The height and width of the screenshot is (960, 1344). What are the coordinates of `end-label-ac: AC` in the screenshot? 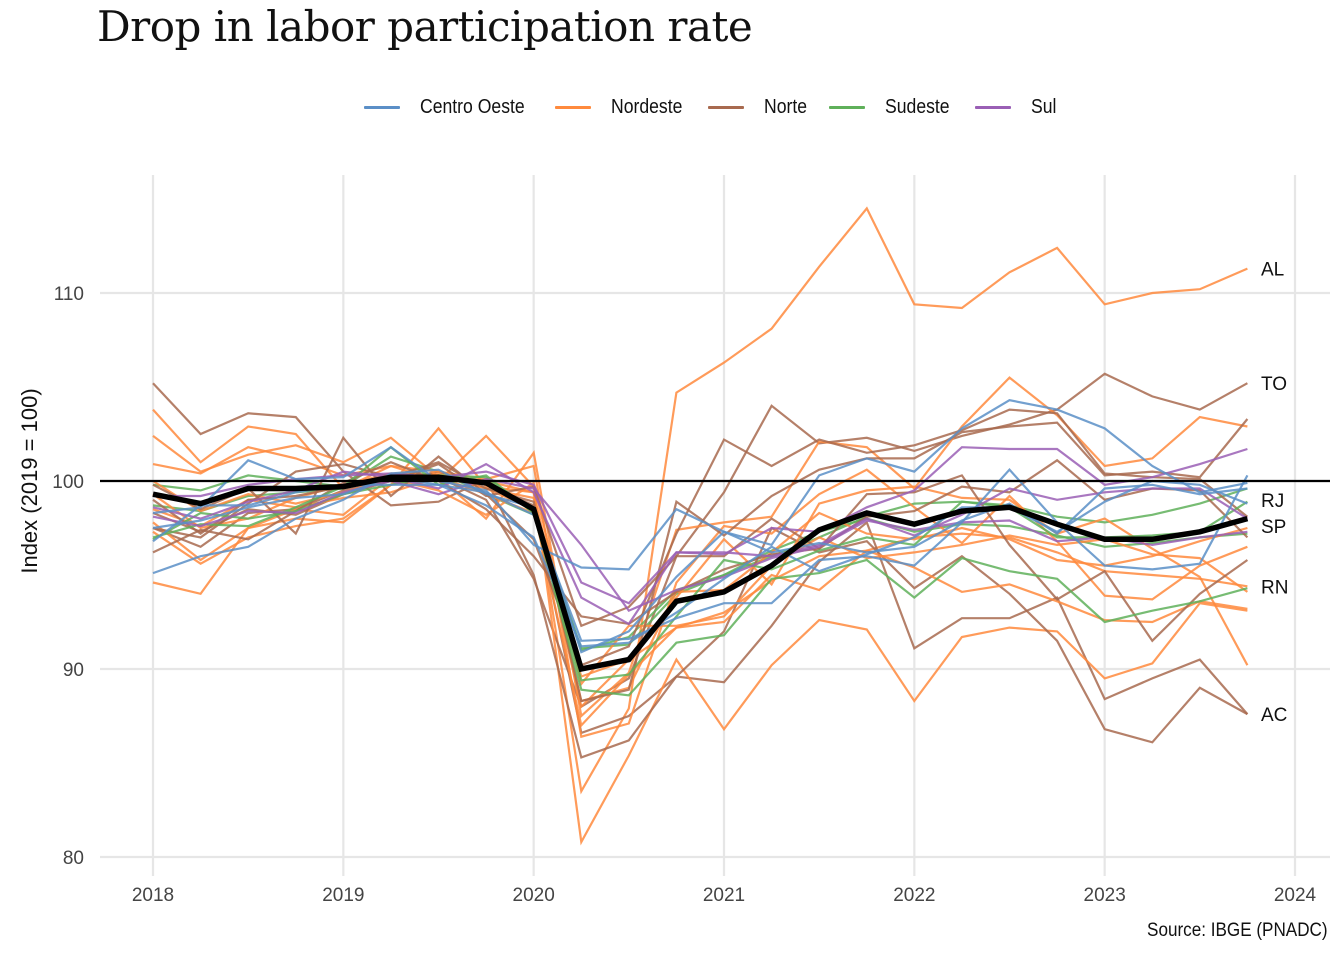 It's located at (1274, 715).